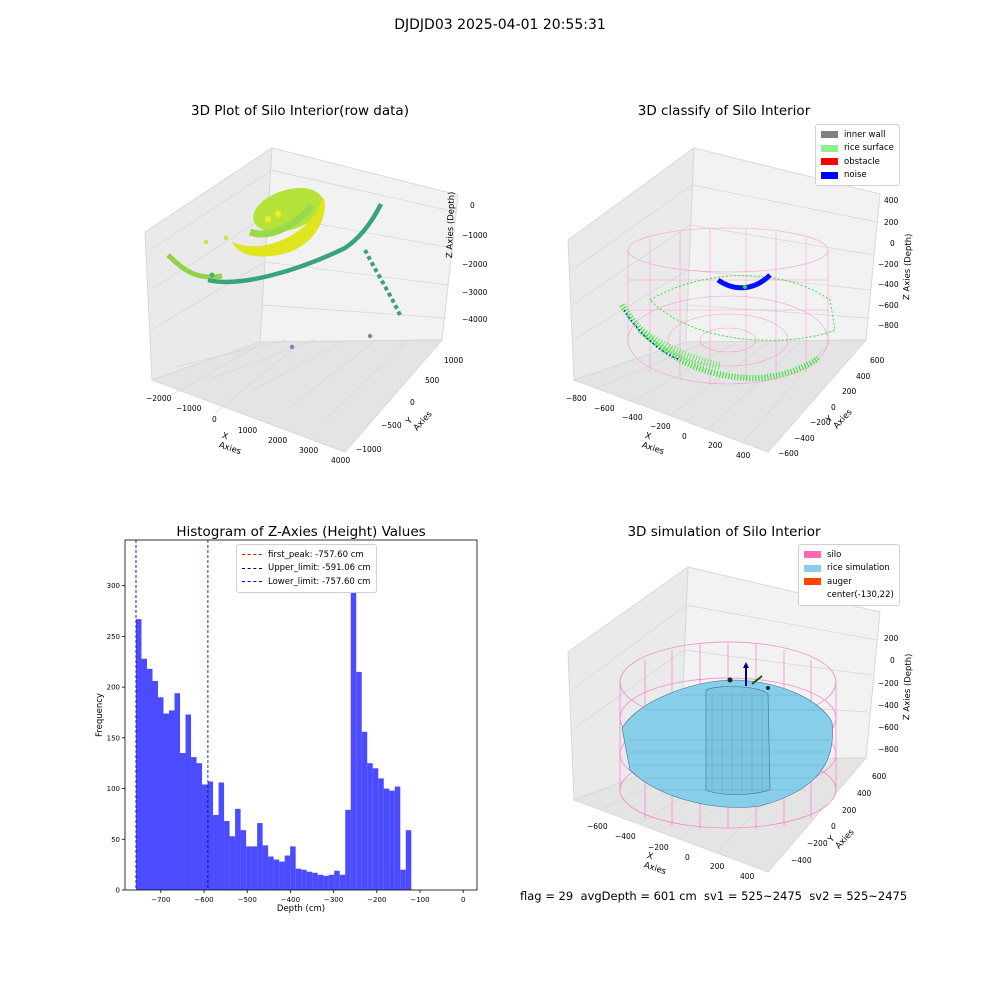  Describe the element at coordinates (432, 380) in the screenshot. I see `raw-y-tick: 500` at that location.